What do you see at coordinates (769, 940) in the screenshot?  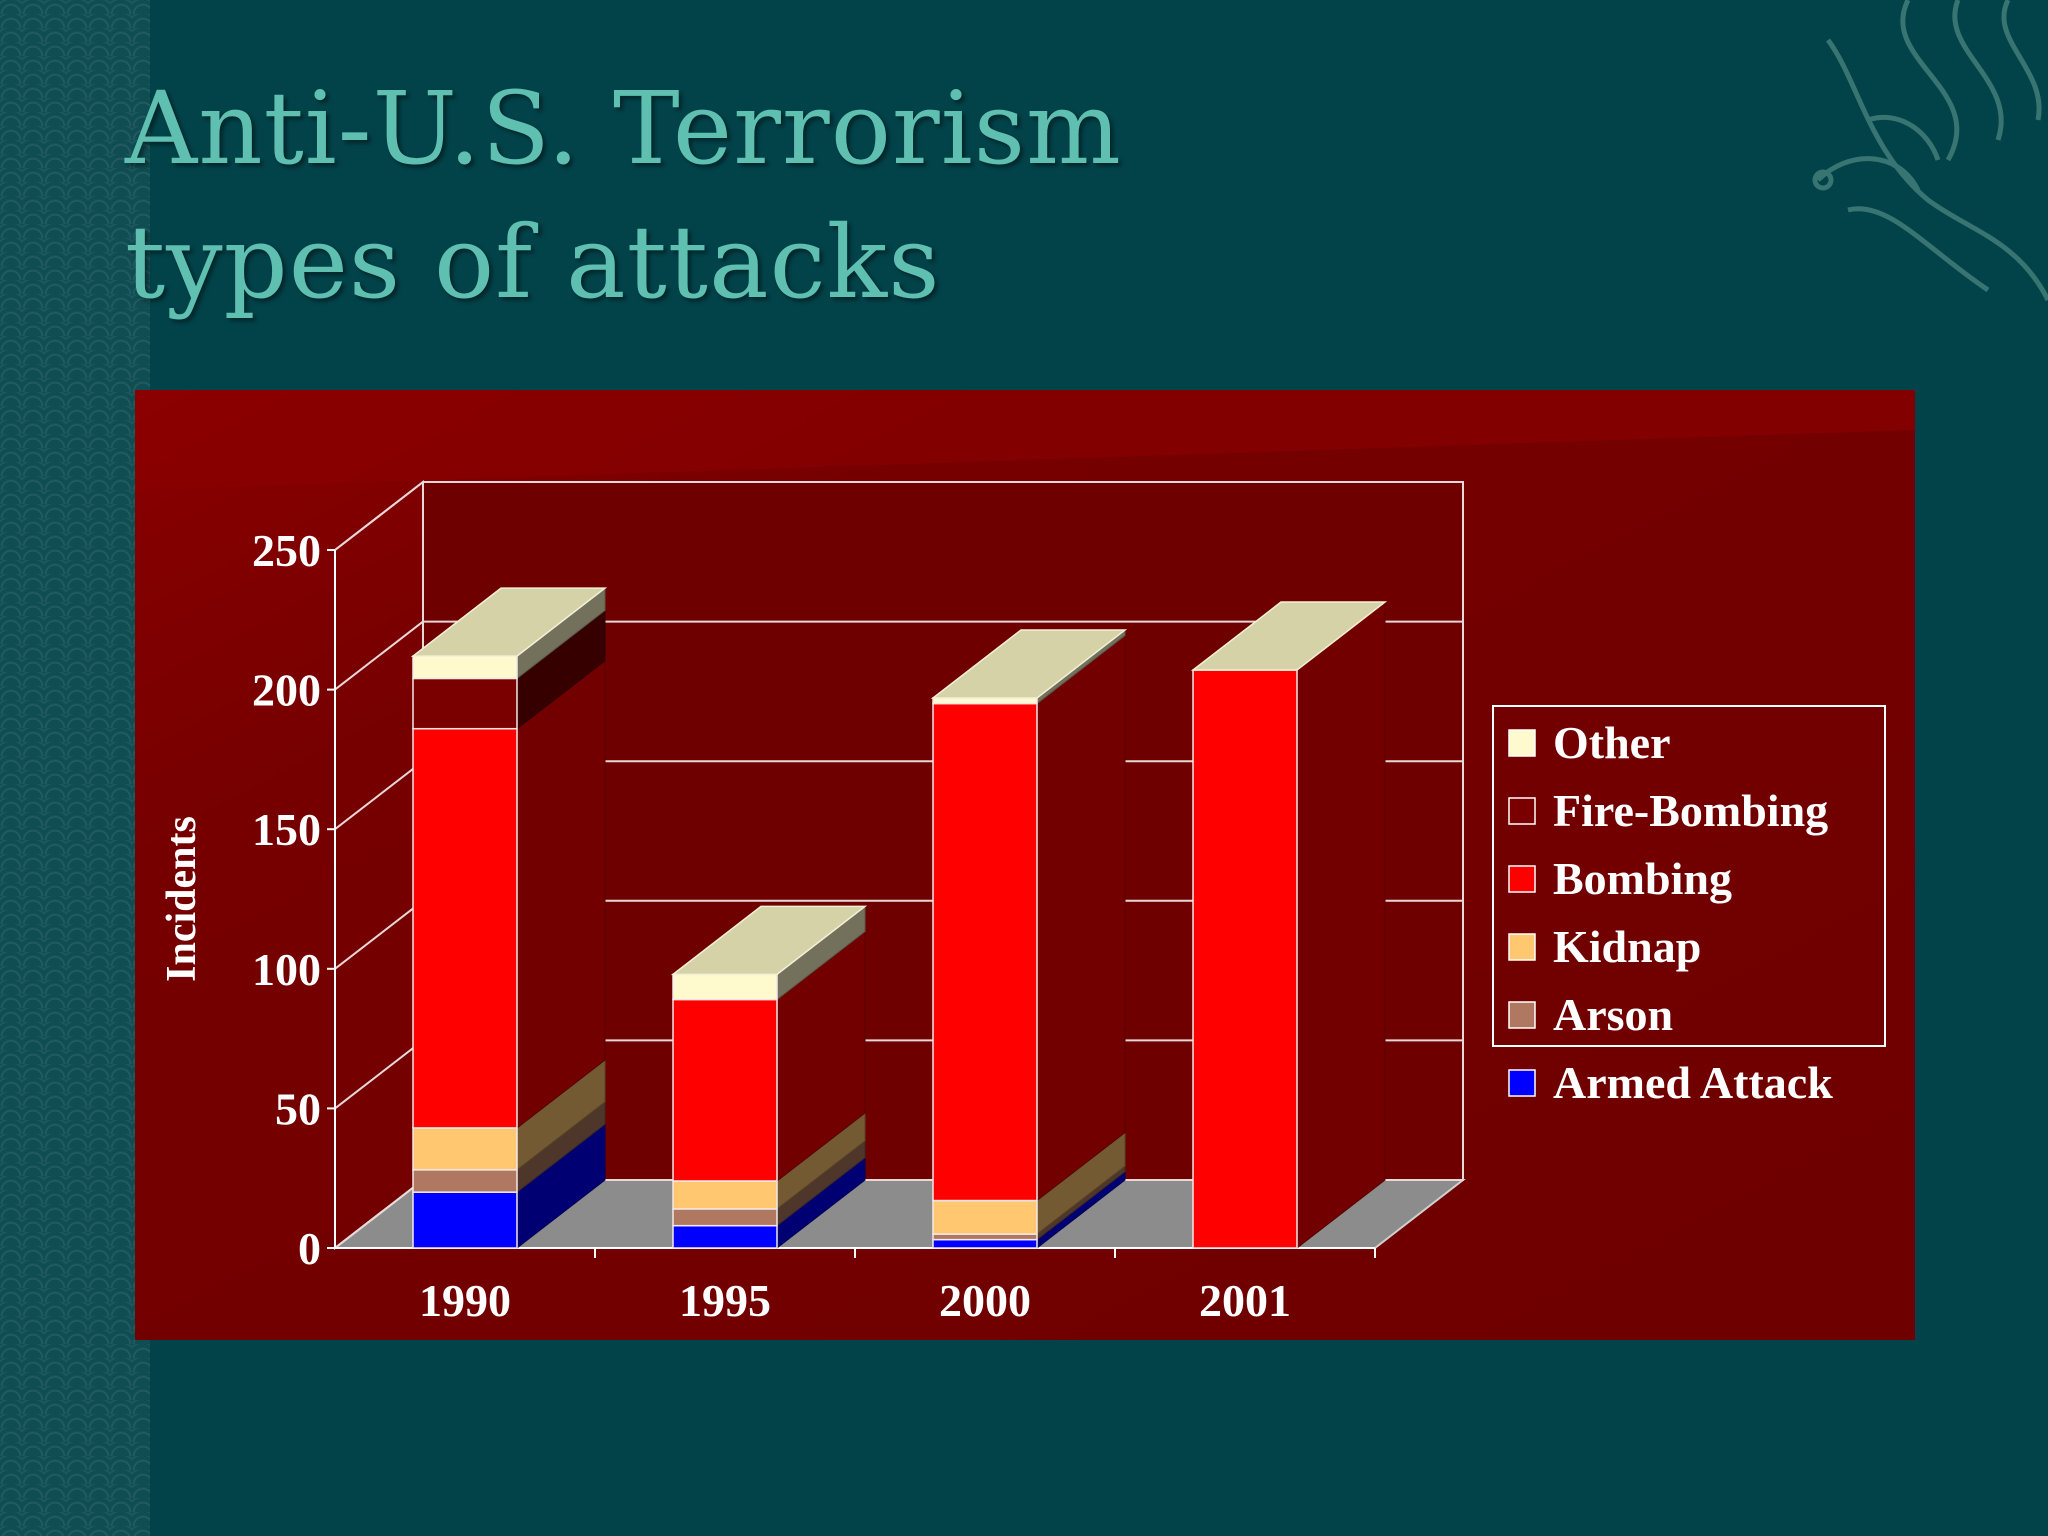 I see `bar-top-1995` at bounding box center [769, 940].